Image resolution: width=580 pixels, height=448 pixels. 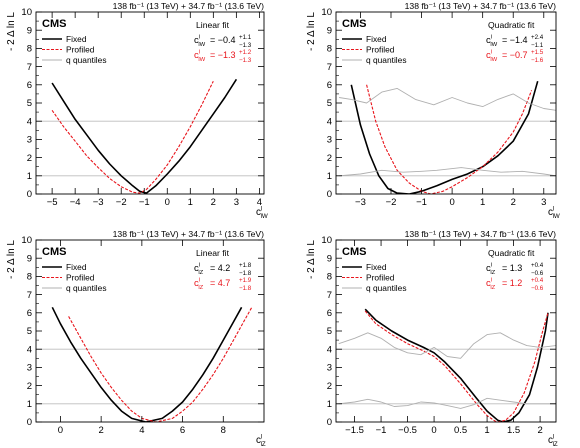 I want to click on x-tick-label: −0.5, so click(x=407, y=430).